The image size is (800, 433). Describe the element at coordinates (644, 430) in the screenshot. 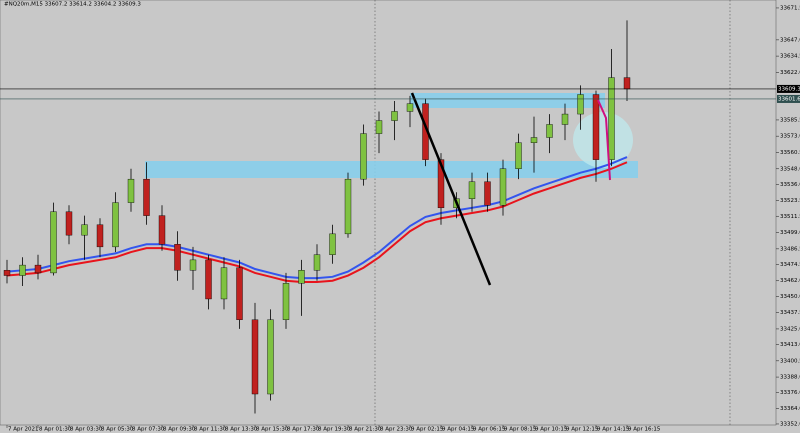

I see `x-tick-label: 9 Apr 16:15` at that location.